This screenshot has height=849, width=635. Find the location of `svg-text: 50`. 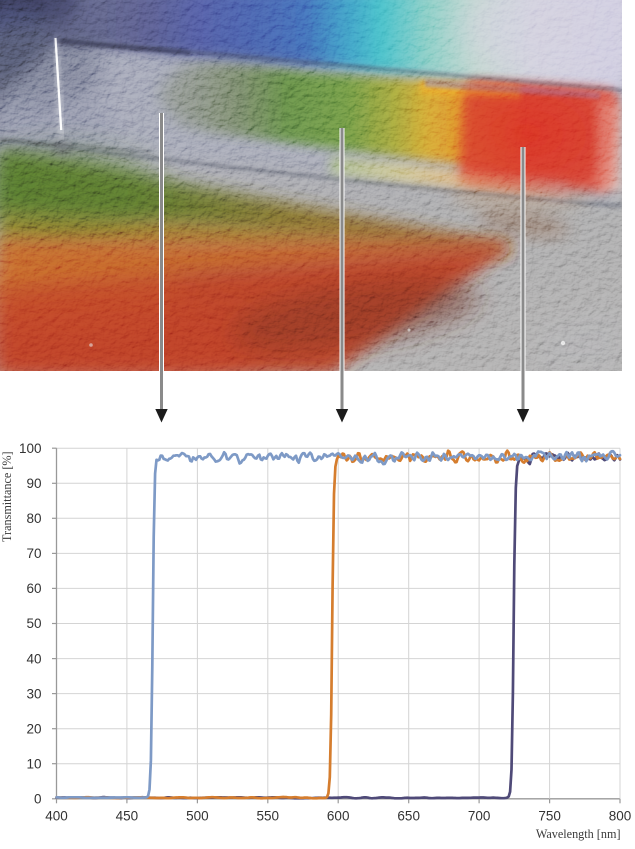

svg-text: 50 is located at coordinates (33, 623).